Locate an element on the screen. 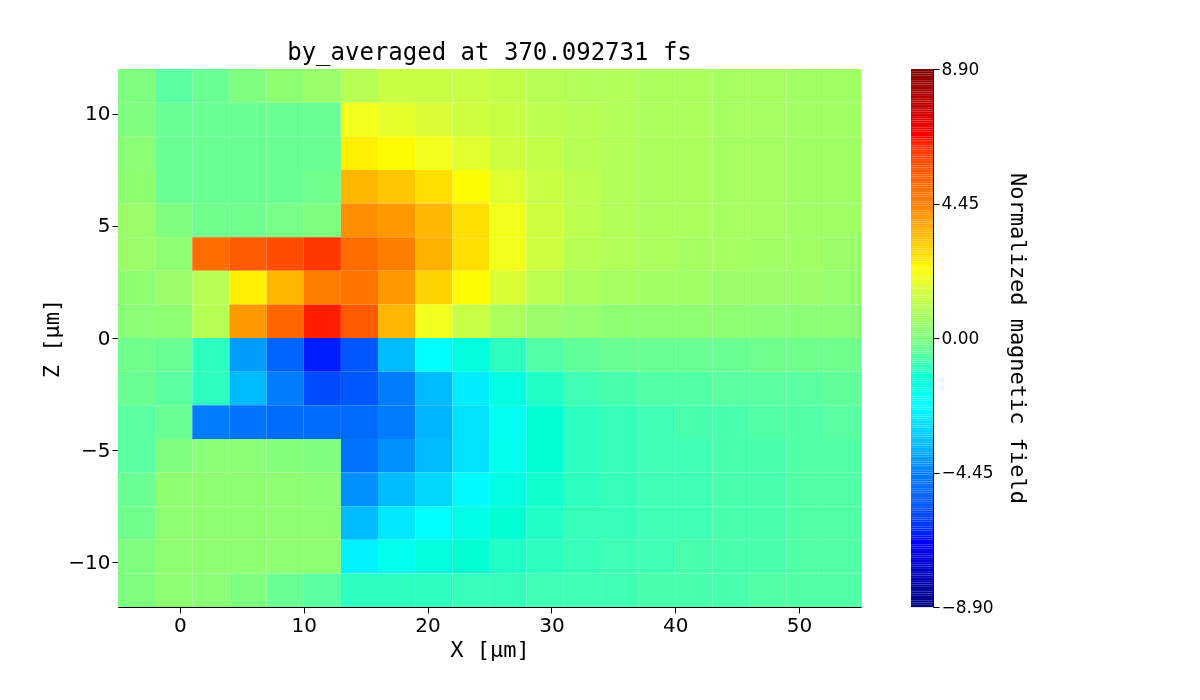  chart-title: by_averaged at 370.092731 fs is located at coordinates (489, 52).